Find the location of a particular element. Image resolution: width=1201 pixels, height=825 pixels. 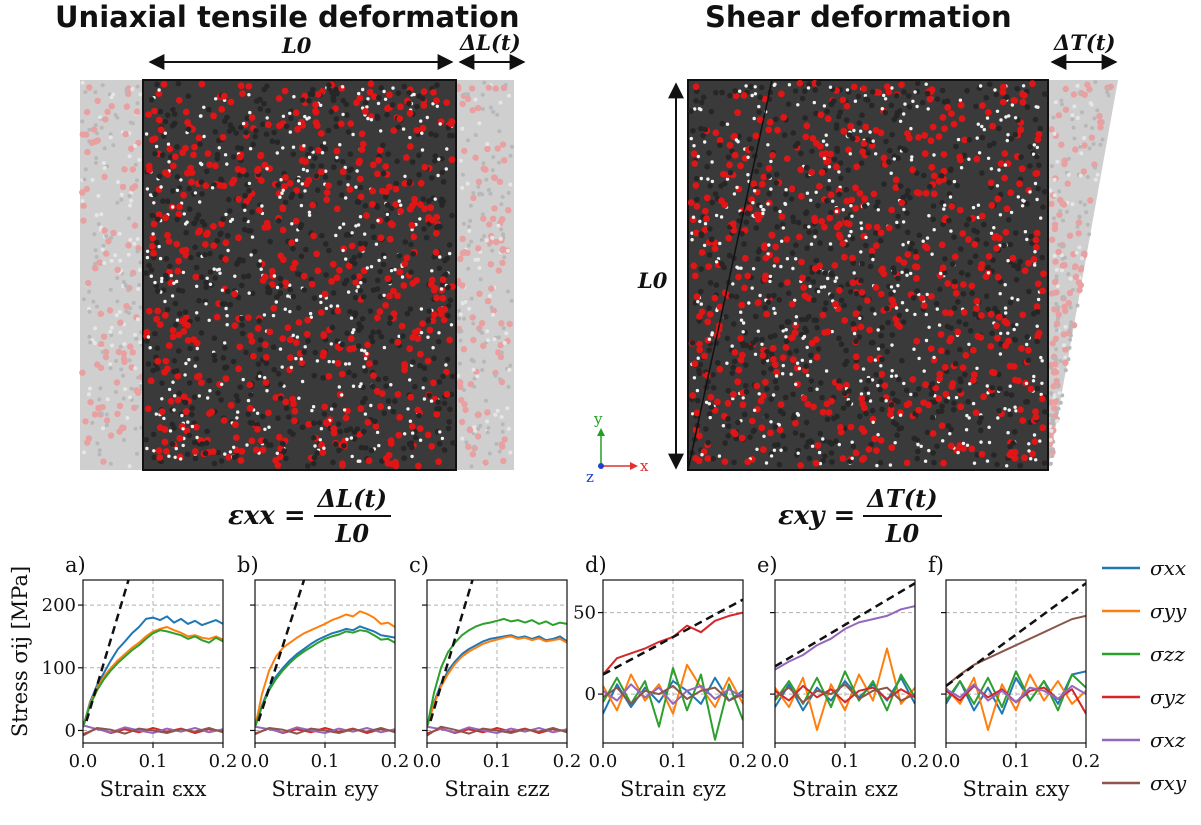

triad-y-arrowhead is located at coordinates (601, 432).